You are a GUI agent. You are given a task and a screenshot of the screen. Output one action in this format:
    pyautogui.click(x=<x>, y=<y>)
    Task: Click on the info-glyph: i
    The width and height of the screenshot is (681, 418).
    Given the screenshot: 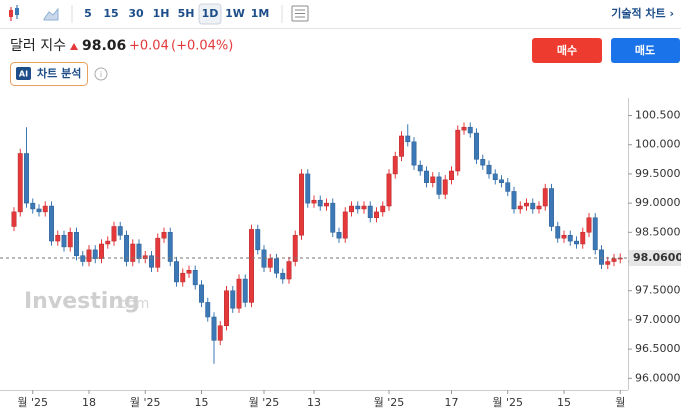 What is the action you would take?
    pyautogui.click(x=101, y=74)
    